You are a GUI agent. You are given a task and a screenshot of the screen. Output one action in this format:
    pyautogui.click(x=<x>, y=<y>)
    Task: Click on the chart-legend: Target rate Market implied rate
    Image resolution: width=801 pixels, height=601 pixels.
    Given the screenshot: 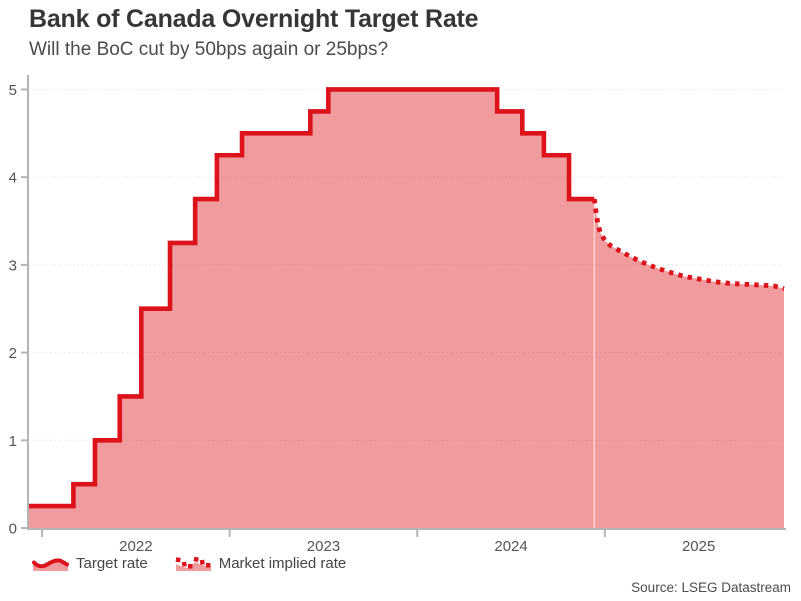 What is the action you would take?
    pyautogui.click(x=189, y=563)
    